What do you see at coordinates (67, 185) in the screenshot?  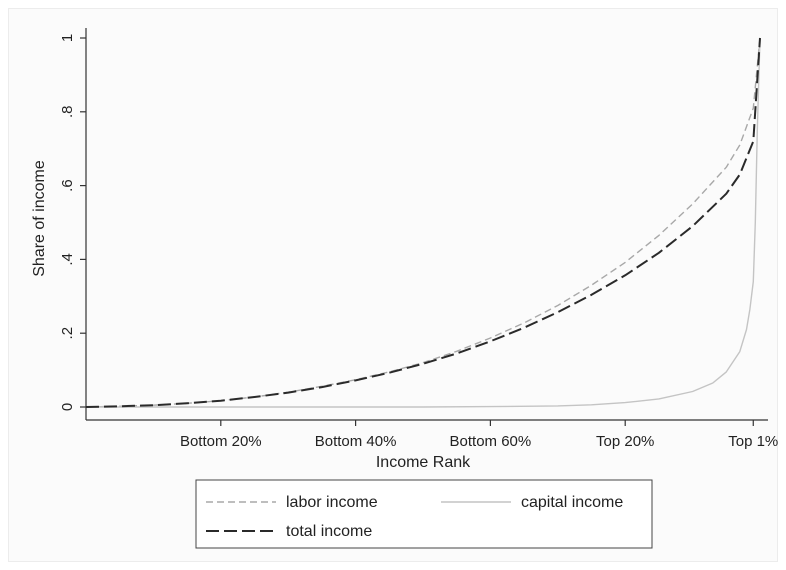 I see `y-tick-label: .6` at bounding box center [67, 185].